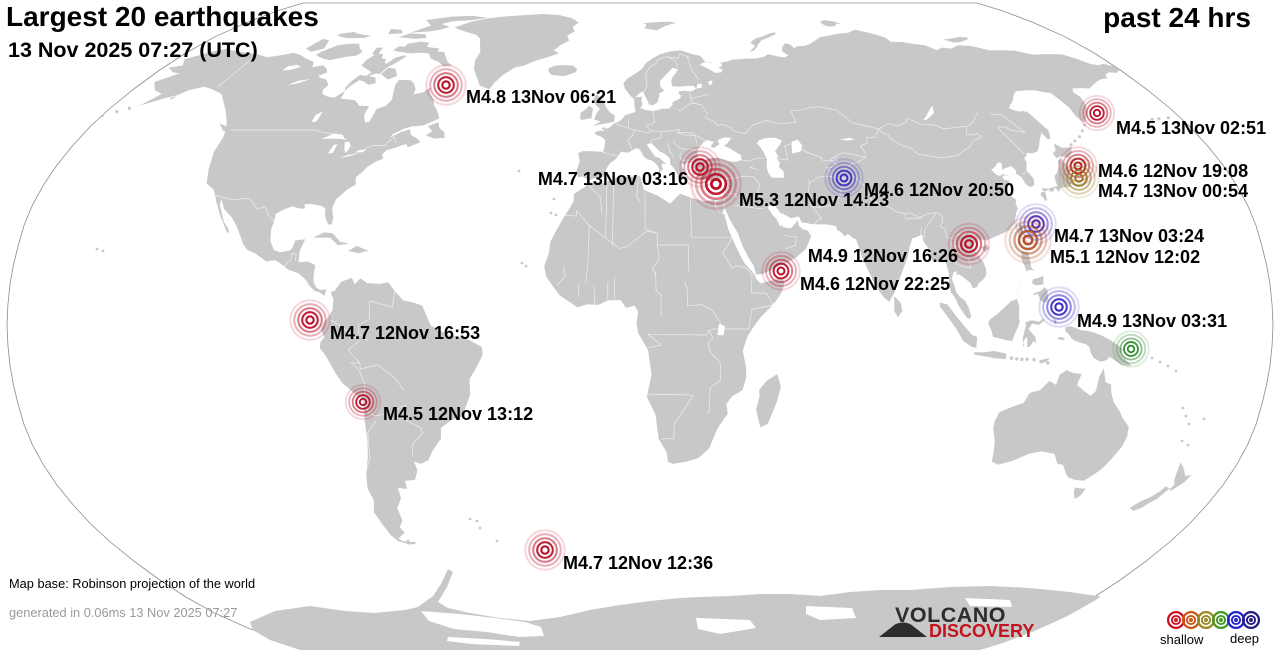 The height and width of the screenshot is (650, 1280). Describe the element at coordinates (1152, 321) in the screenshot. I see `svg-text: M4.9 13Nov 03:31` at that location.